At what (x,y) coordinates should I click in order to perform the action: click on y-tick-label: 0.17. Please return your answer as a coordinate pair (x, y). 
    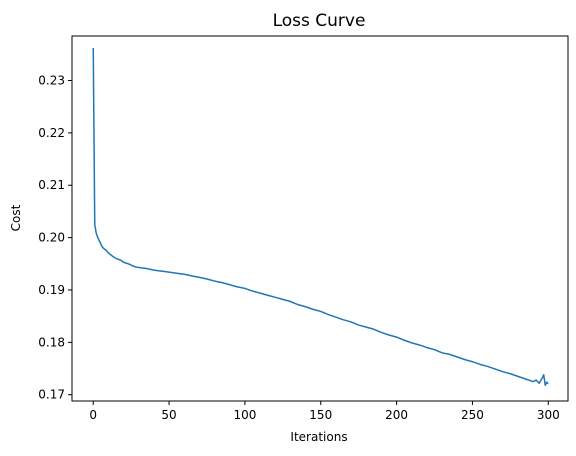
    Looking at the image, I should click on (51, 395).